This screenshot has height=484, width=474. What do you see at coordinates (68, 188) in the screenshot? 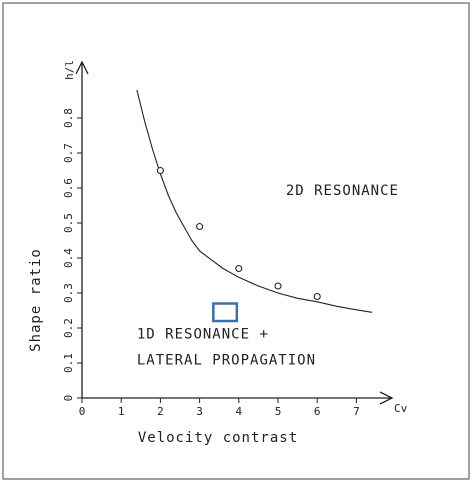
I see `y-tick-label: 0.6` at bounding box center [68, 188].